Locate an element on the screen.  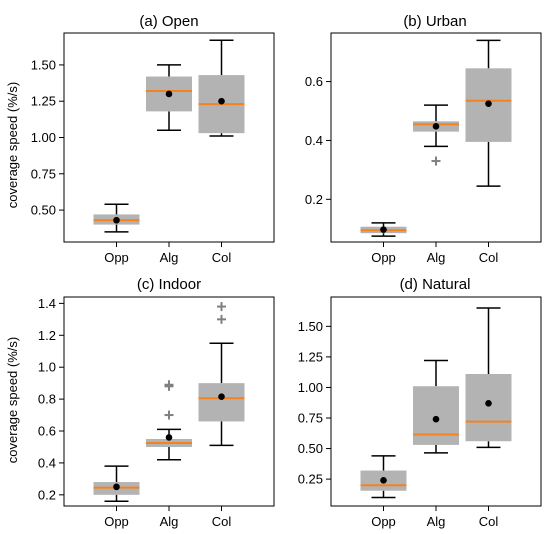
y-tick-label: 0.8 is located at coordinates (47, 399).